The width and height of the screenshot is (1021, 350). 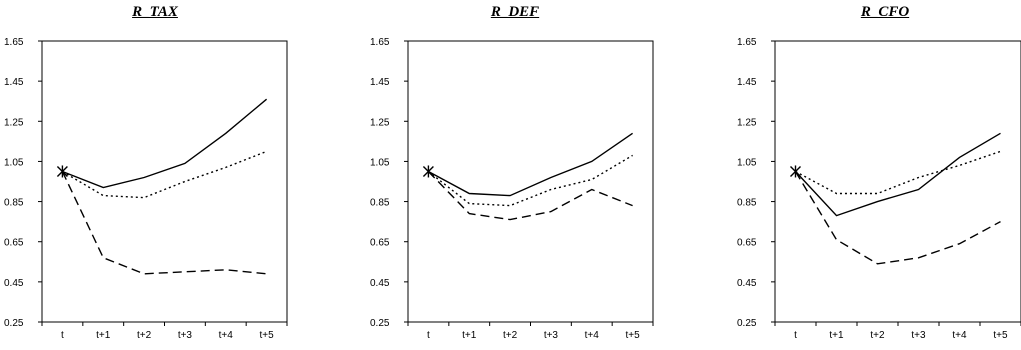 What do you see at coordinates (155, 12) in the screenshot?
I see `chart-title-1: R_TAX` at bounding box center [155, 12].